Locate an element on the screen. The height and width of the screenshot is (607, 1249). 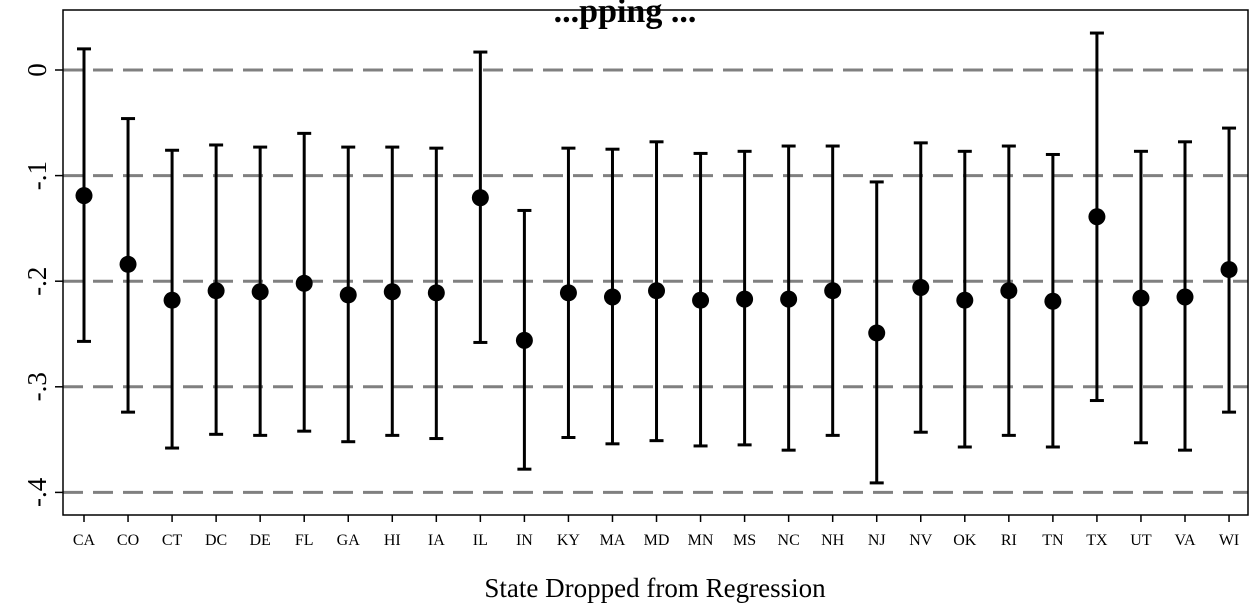
x-tick-label: TX is located at coordinates (1097, 540).